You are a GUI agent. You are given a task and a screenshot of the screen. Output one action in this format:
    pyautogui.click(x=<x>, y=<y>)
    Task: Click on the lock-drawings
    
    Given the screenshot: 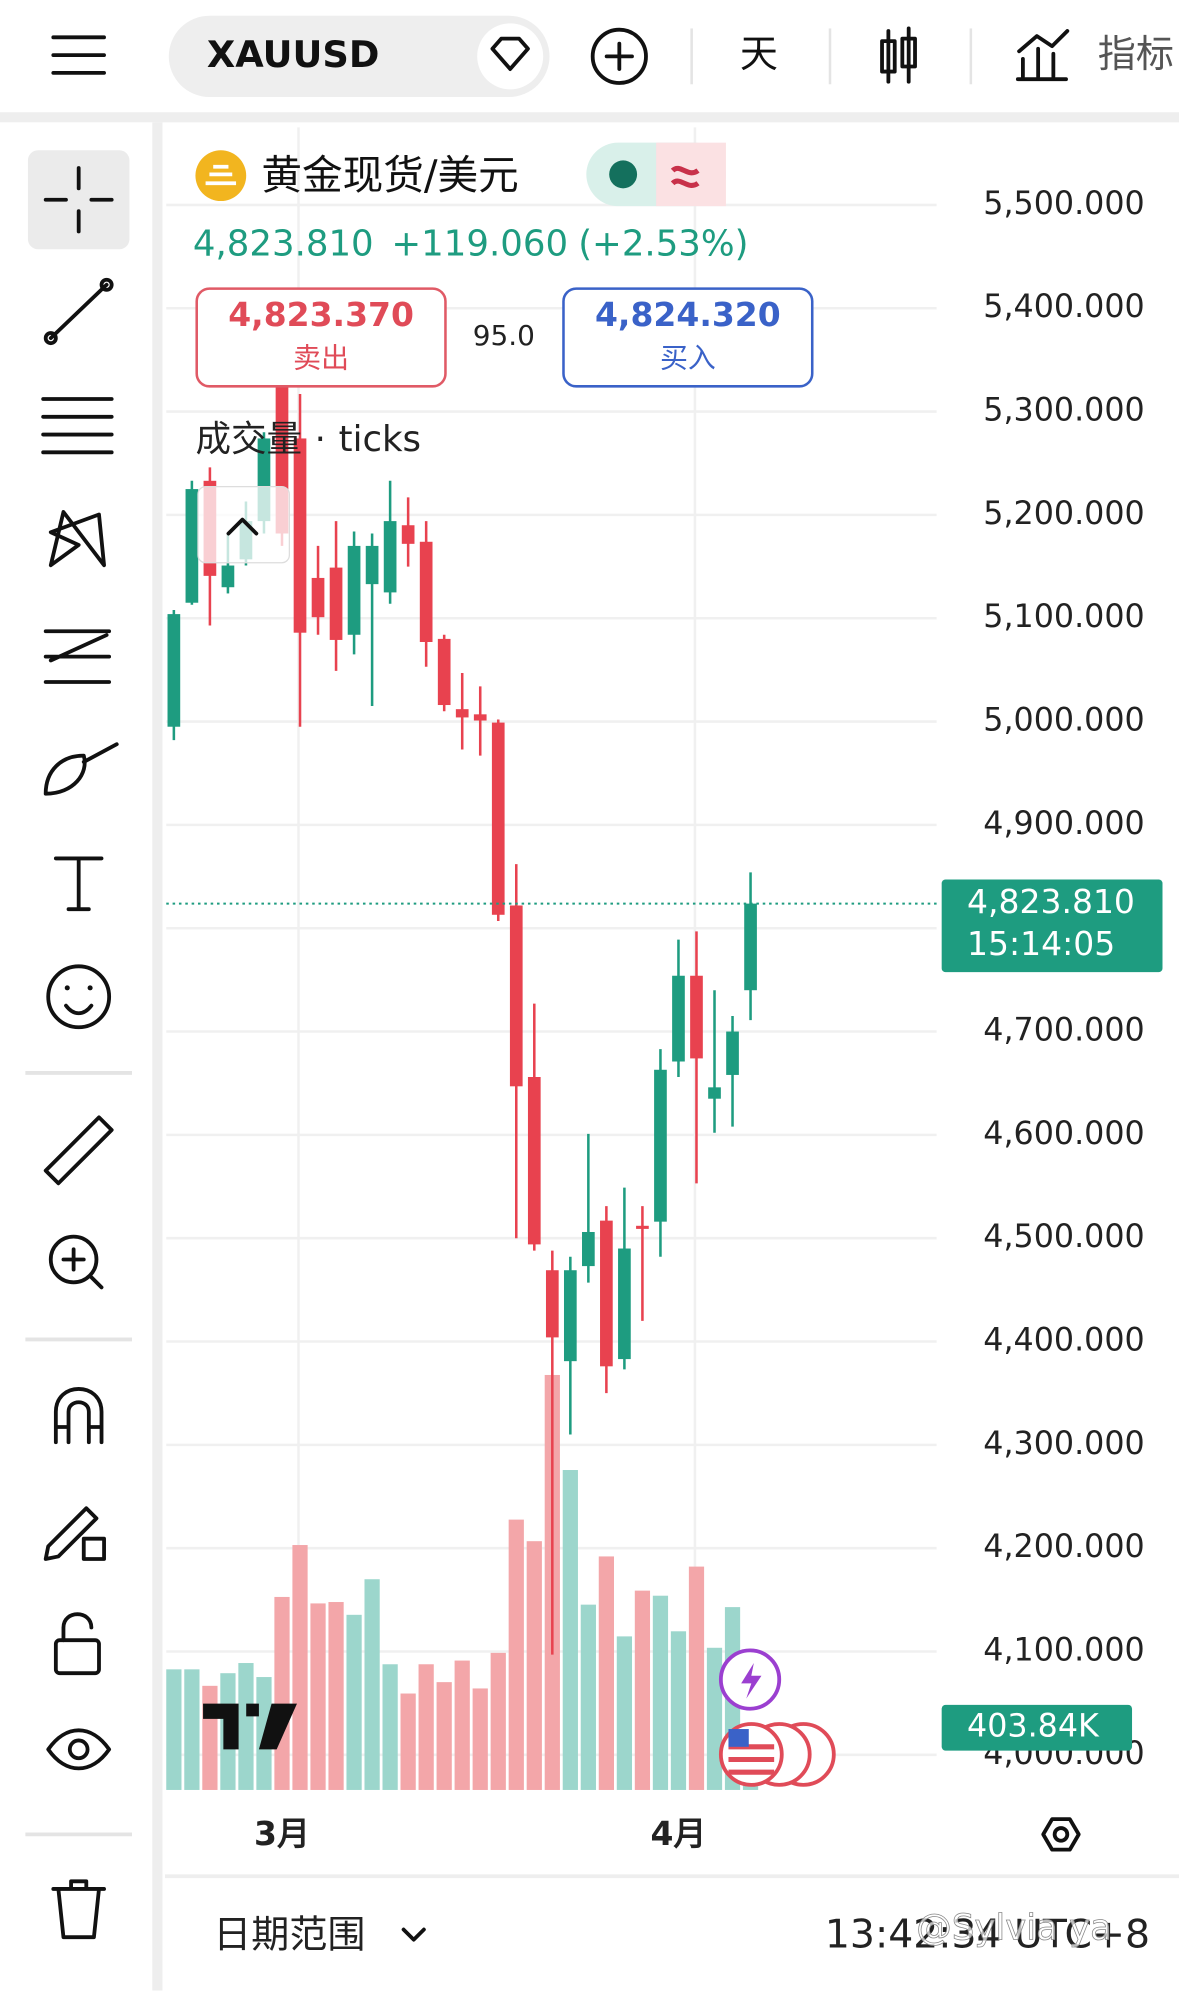 What is the action you would take?
    pyautogui.click(x=74, y=1533)
    